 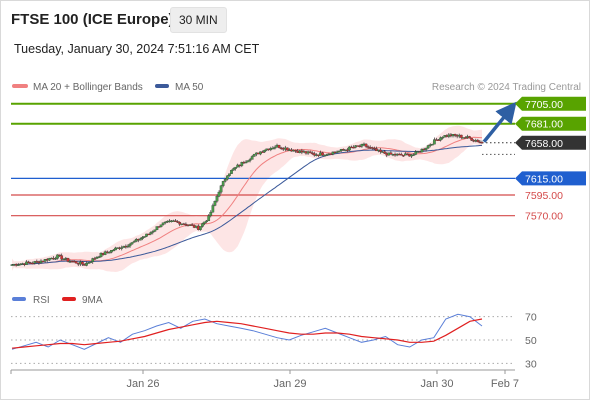 I want to click on x-tick-label: Feb 7, so click(x=505, y=384).